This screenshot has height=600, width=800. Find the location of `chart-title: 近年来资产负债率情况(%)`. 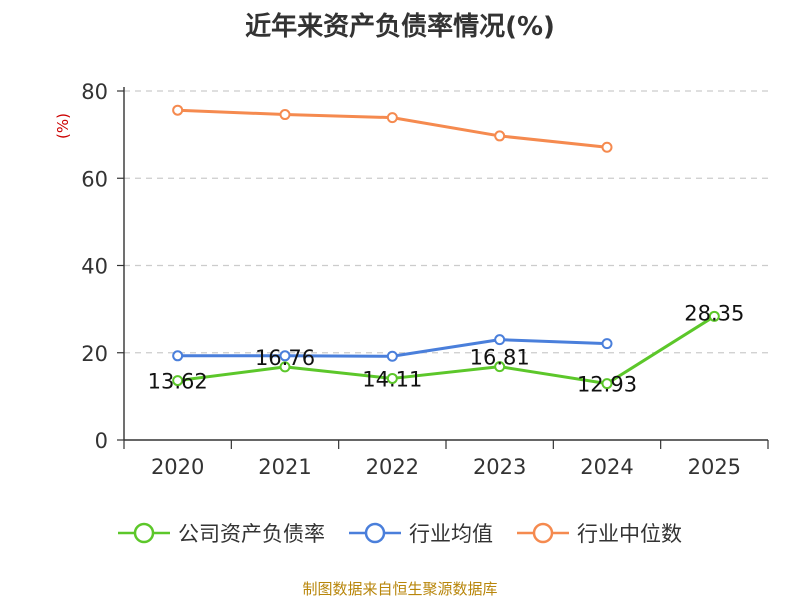

chart-title: 近年来资产负债率情况(%) is located at coordinates (400, 27).